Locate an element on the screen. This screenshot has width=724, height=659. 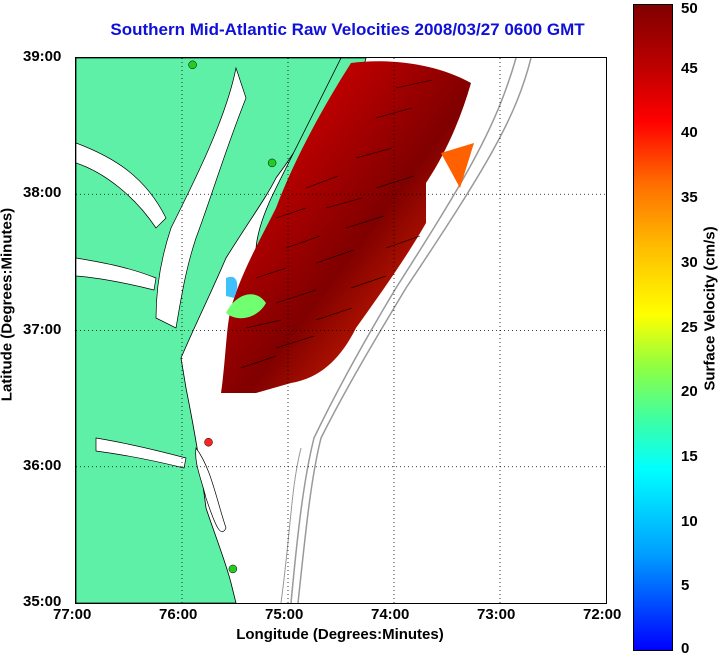
y-tick-label: 35:00 is located at coordinates (42, 601).